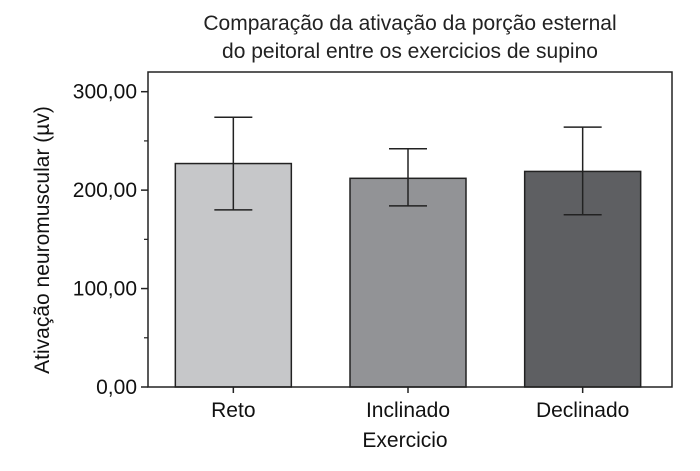  I want to click on error-bar-reto, so click(233, 163).